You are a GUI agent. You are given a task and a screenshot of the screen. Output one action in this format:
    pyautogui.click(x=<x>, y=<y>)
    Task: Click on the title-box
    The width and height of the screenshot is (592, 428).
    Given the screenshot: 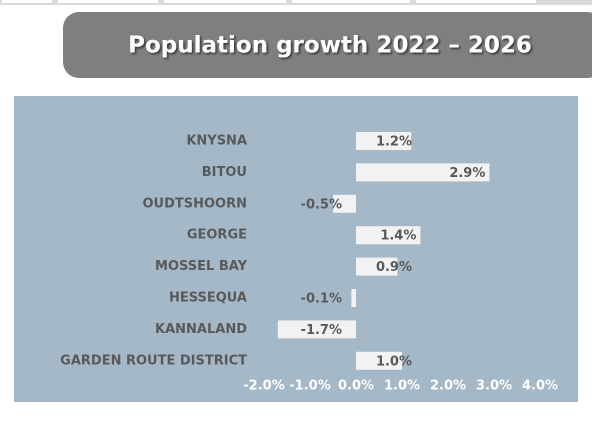 What is the action you would take?
    pyautogui.click(x=327, y=45)
    